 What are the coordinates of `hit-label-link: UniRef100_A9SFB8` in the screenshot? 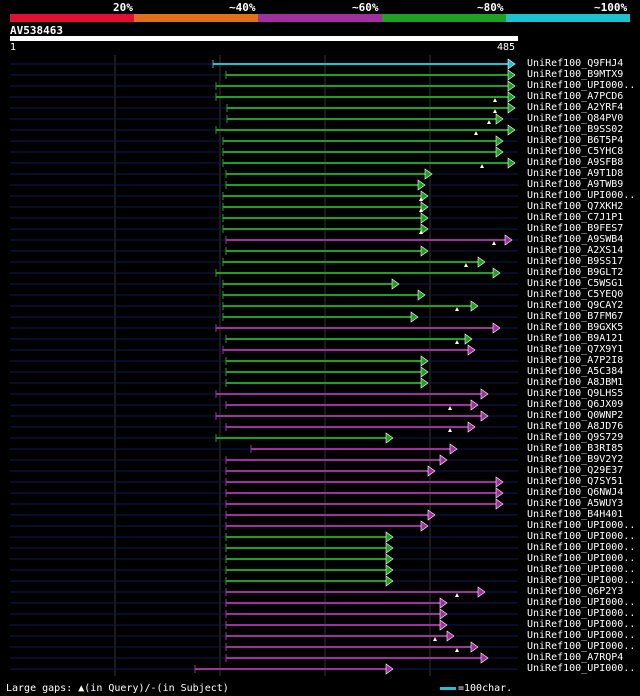 It's located at (575, 162).